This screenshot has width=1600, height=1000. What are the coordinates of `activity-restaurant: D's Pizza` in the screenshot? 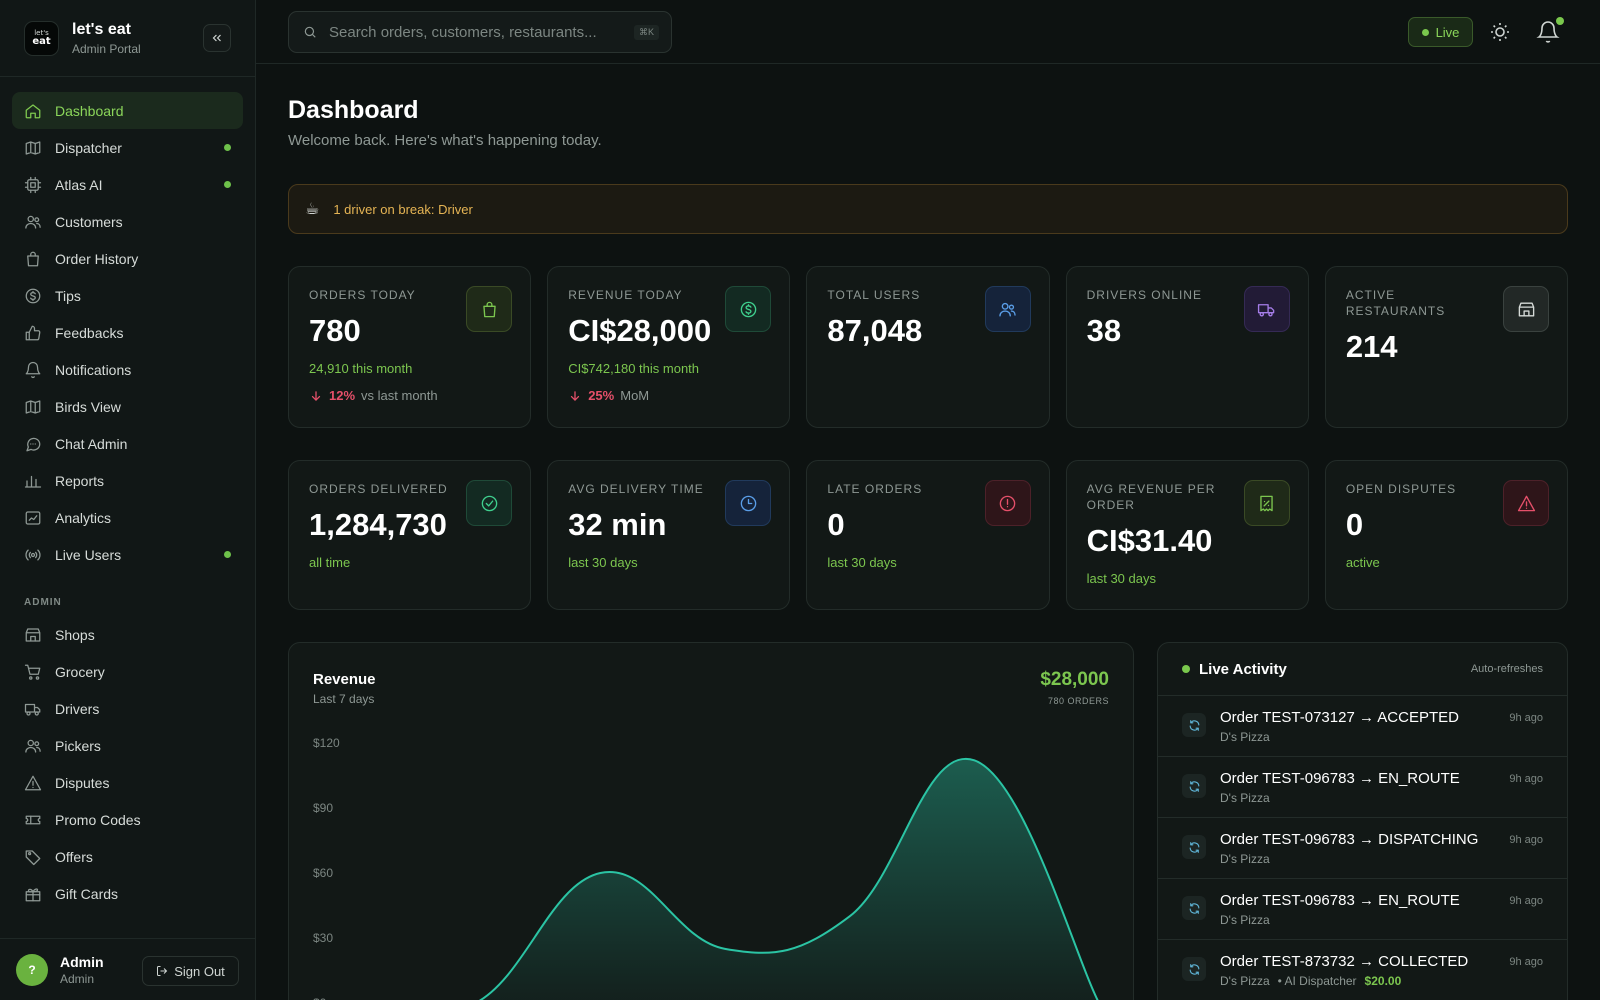 It's located at (1245, 798).